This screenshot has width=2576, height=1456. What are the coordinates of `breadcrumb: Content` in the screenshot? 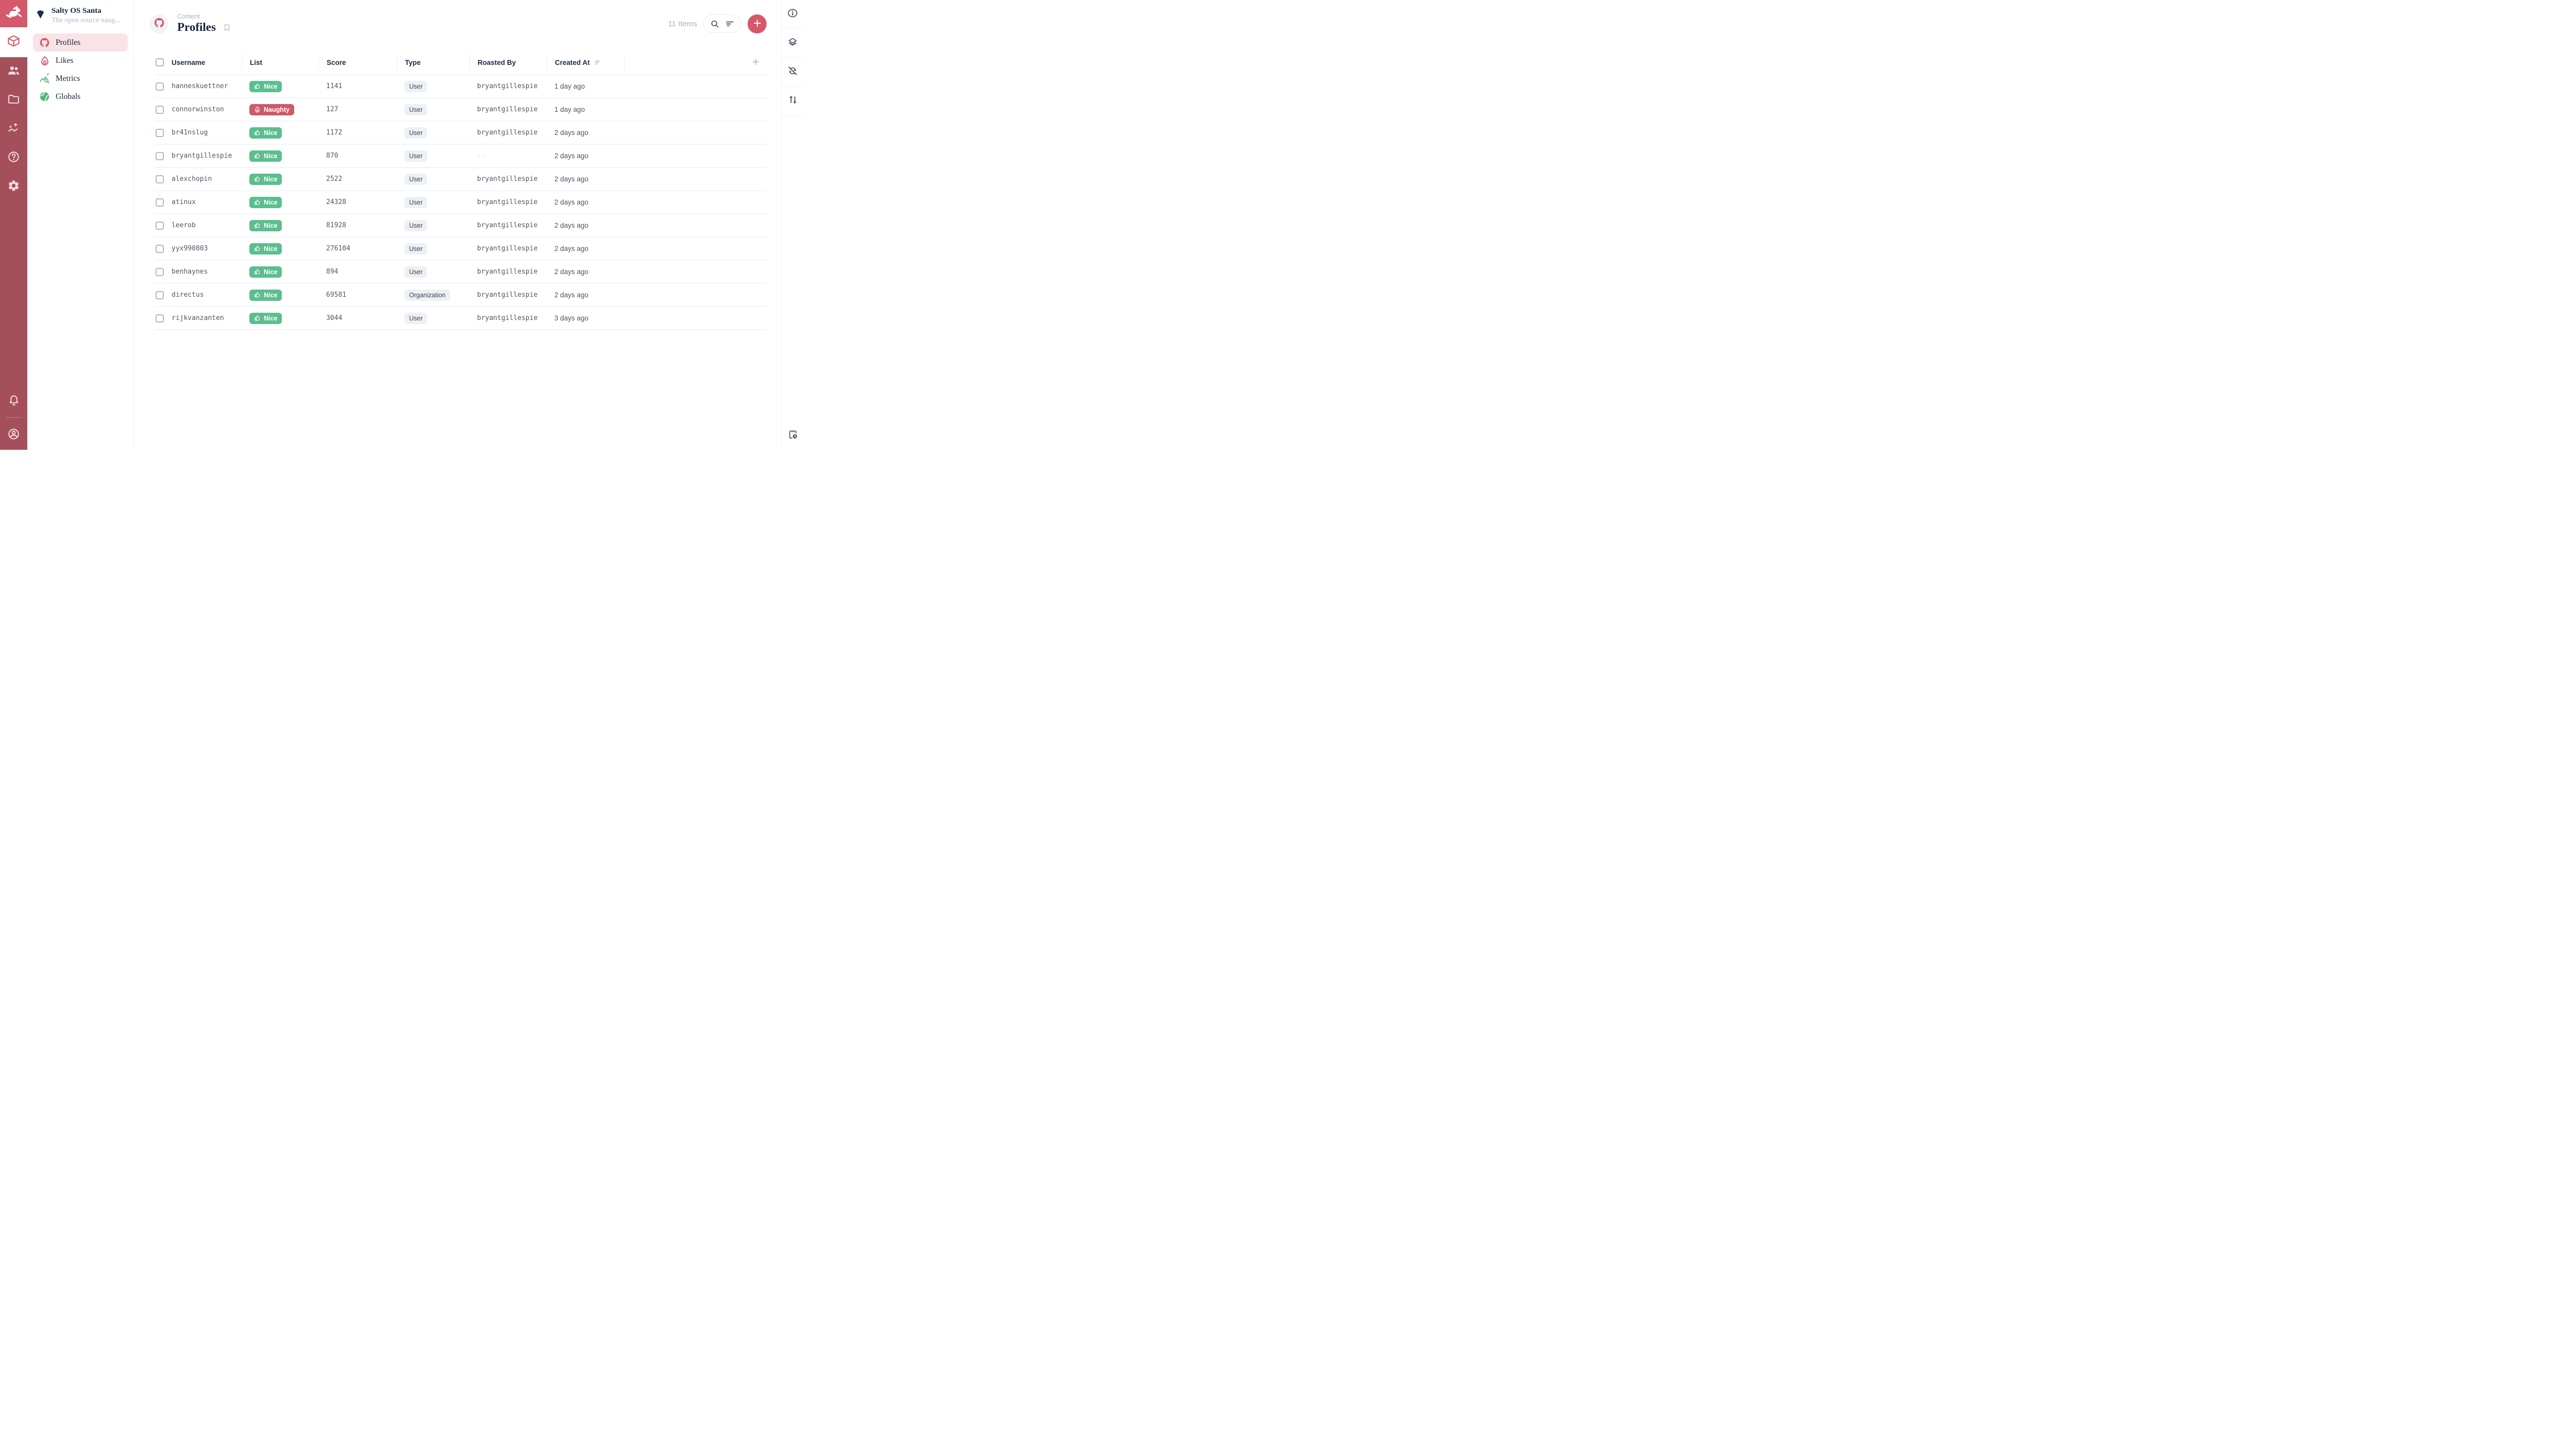 It's located at (188, 17).